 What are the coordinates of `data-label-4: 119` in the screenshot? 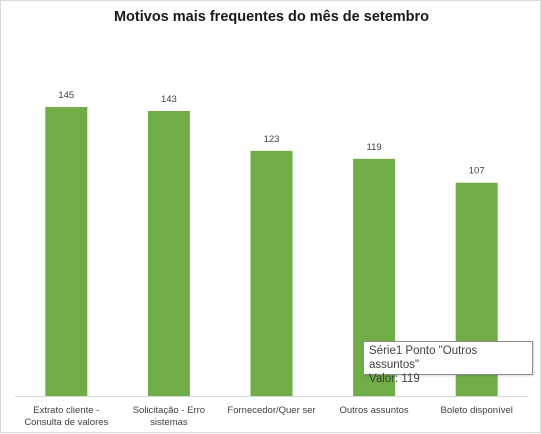 It's located at (374, 147).